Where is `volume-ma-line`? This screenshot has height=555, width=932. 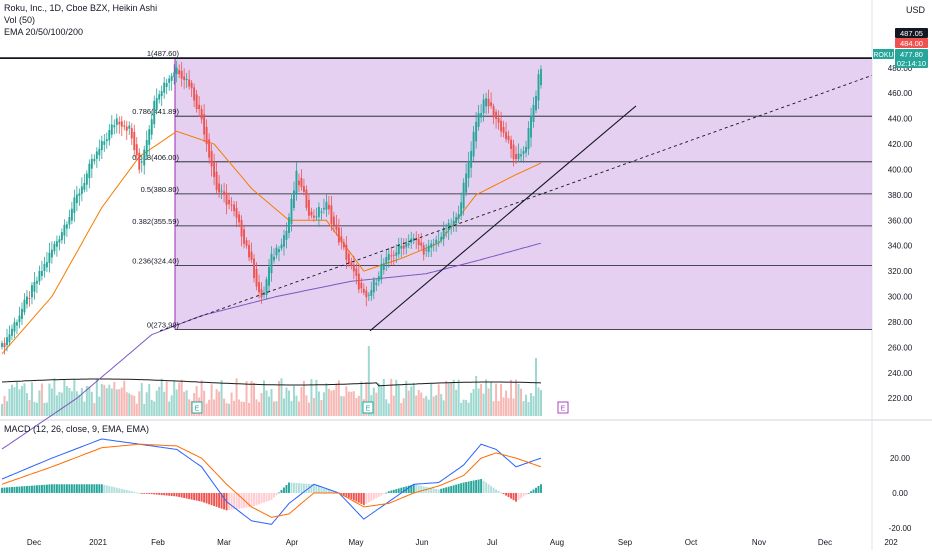 volume-ma-line is located at coordinates (271, 382).